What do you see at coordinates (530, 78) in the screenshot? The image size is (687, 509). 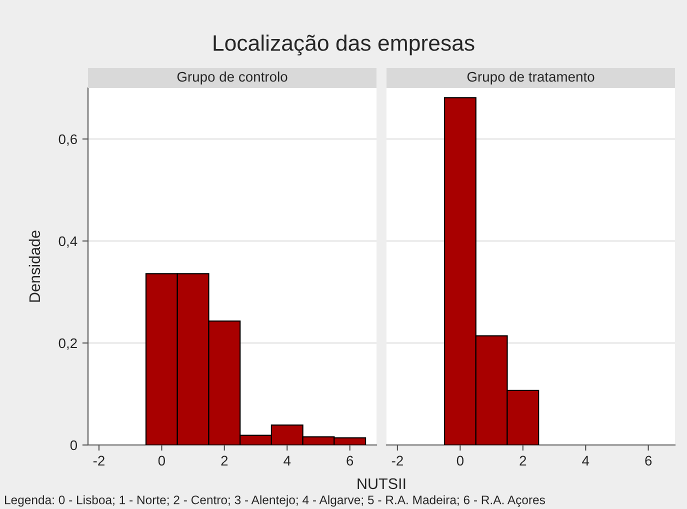 I see `chart-subtitle: Grupo de tratamento` at bounding box center [530, 78].